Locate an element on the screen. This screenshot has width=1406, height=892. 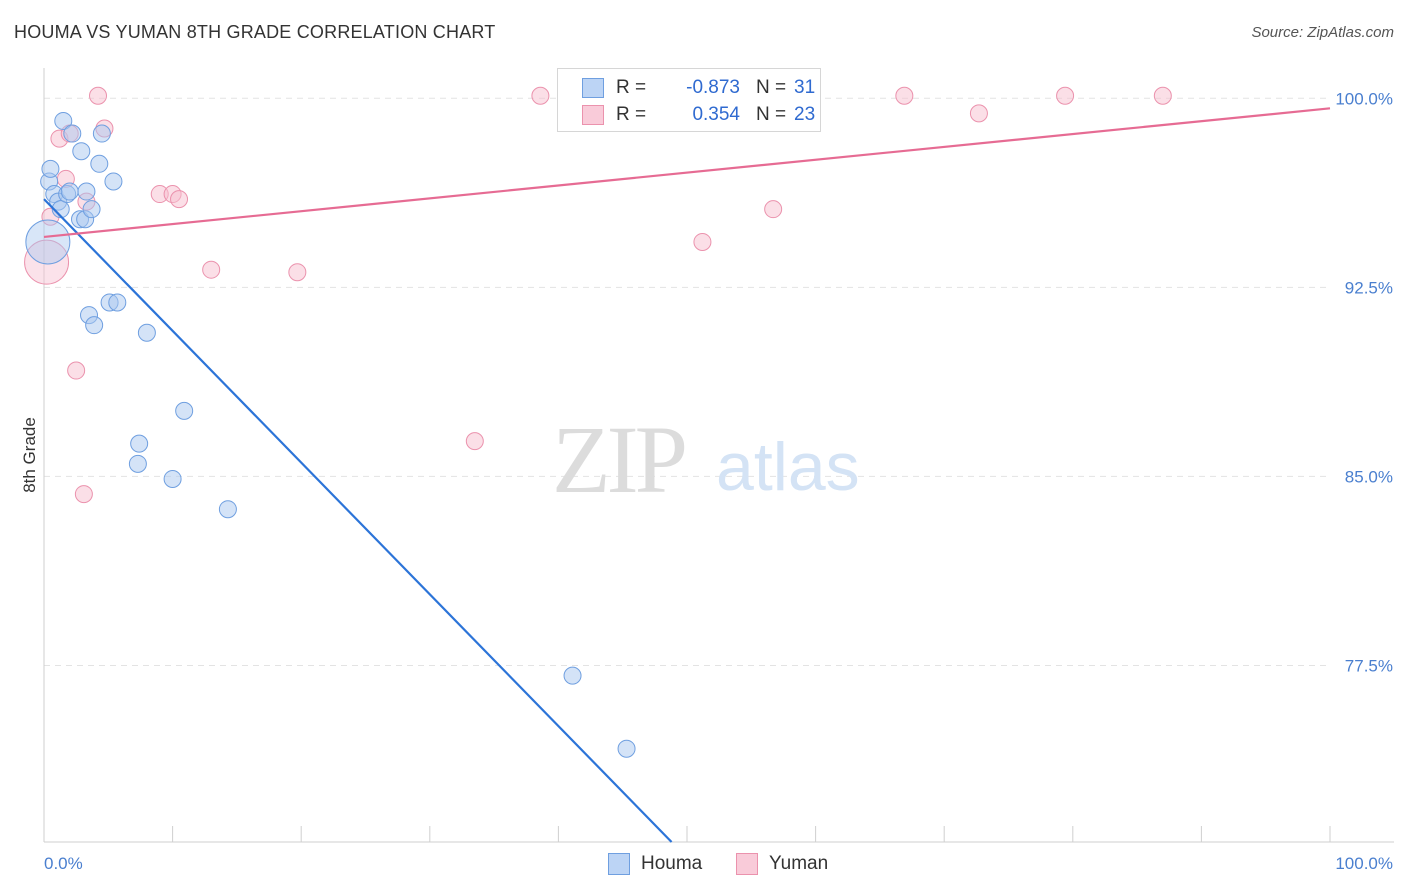
houma-n-value: 31 is located at coordinates (805, 87).